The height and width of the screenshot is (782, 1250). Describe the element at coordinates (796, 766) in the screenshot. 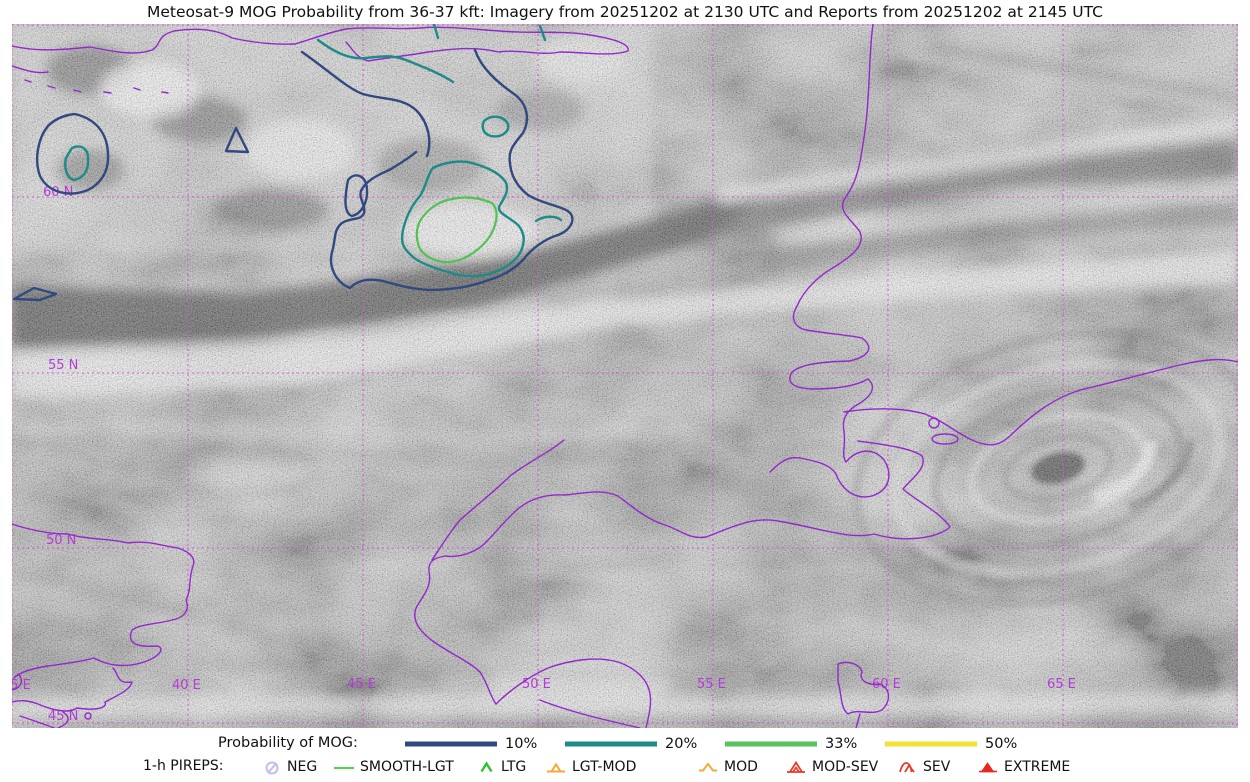

I see `pirep-mod-sev-icon` at that location.